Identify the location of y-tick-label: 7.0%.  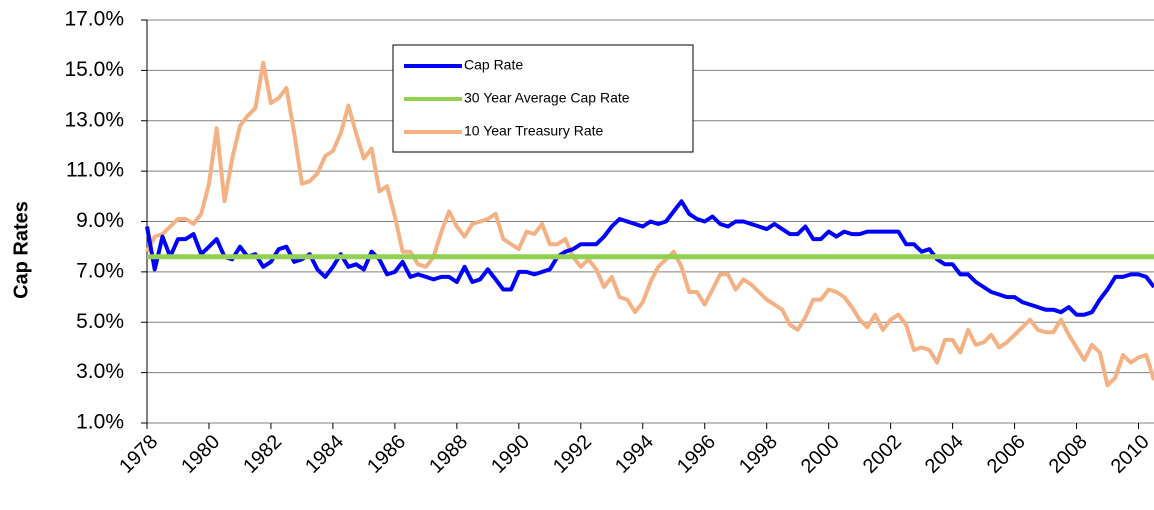
(100, 270).